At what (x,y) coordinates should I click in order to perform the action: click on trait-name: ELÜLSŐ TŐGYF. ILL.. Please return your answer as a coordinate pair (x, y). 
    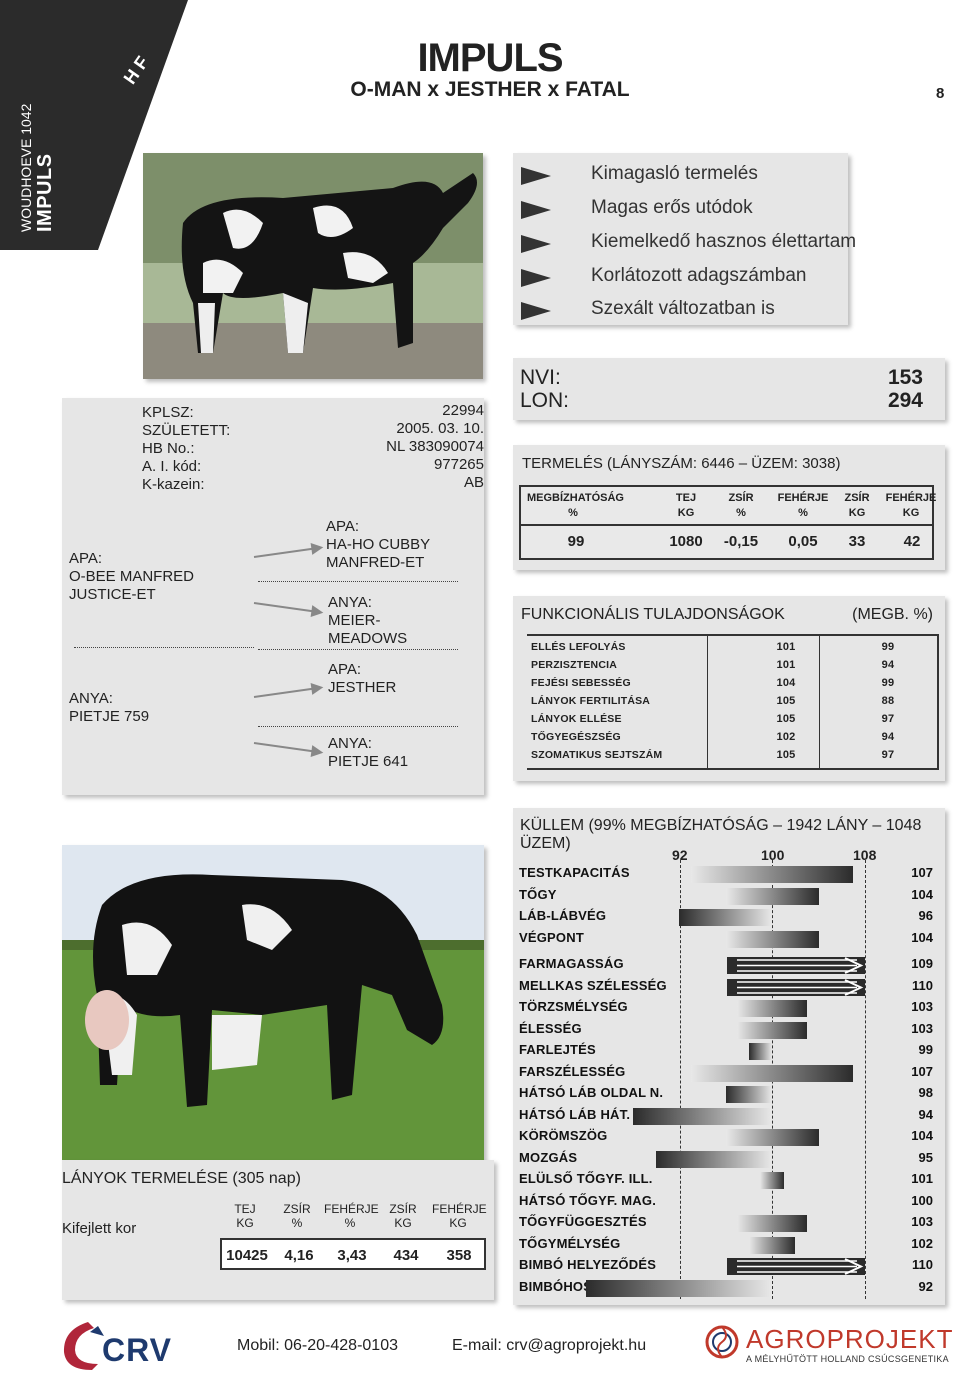
    Looking at the image, I should click on (586, 1178).